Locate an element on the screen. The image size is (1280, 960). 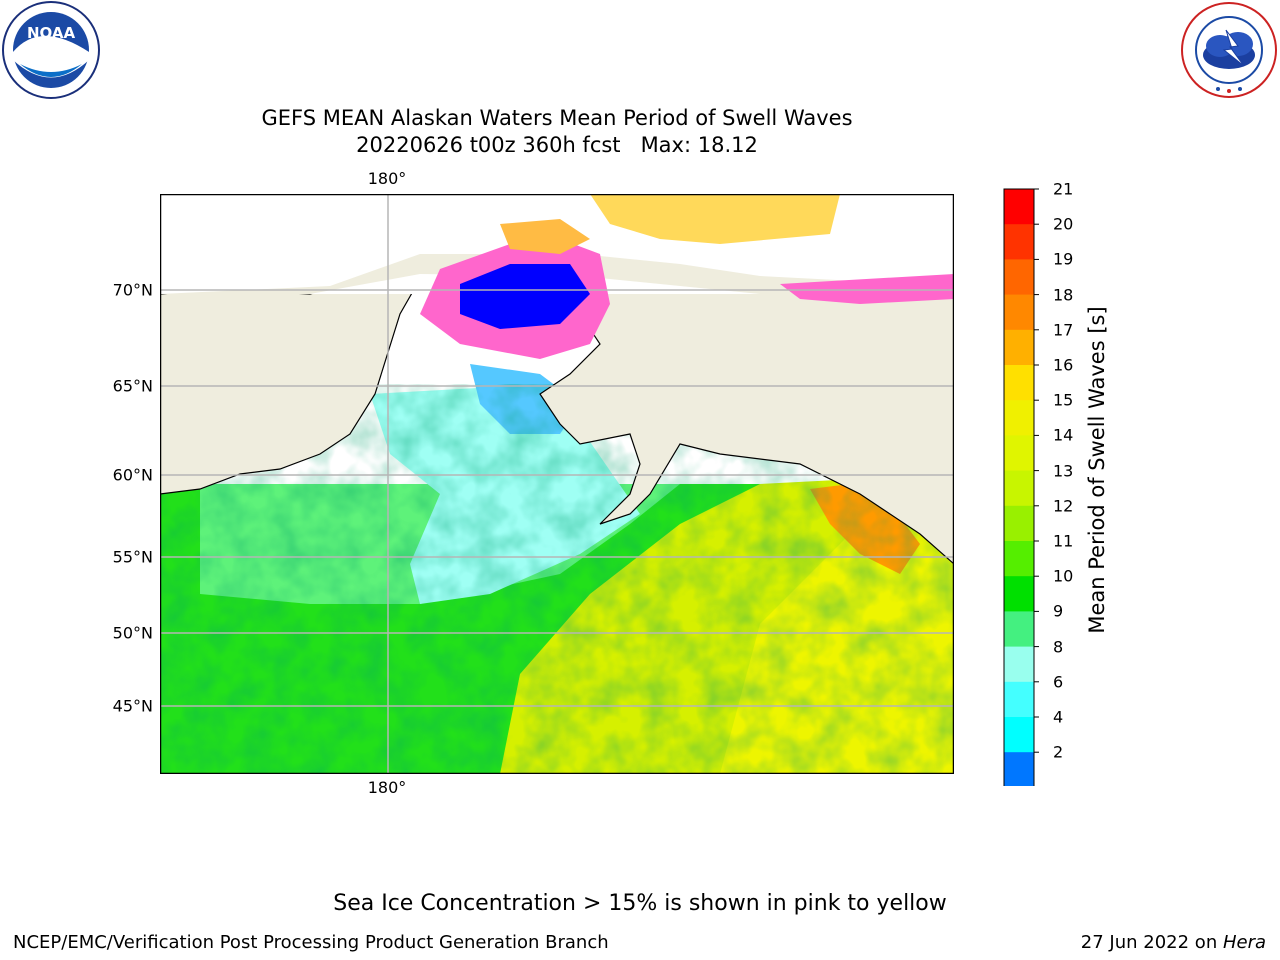
colorbar-tick-label: 2 is located at coordinates (1058, 752).